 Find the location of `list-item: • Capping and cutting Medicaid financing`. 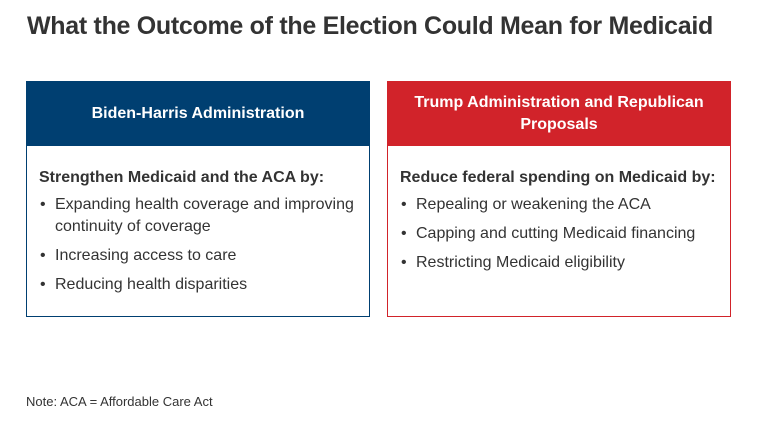

list-item: • Capping and cutting Medicaid financing is located at coordinates (559, 234).